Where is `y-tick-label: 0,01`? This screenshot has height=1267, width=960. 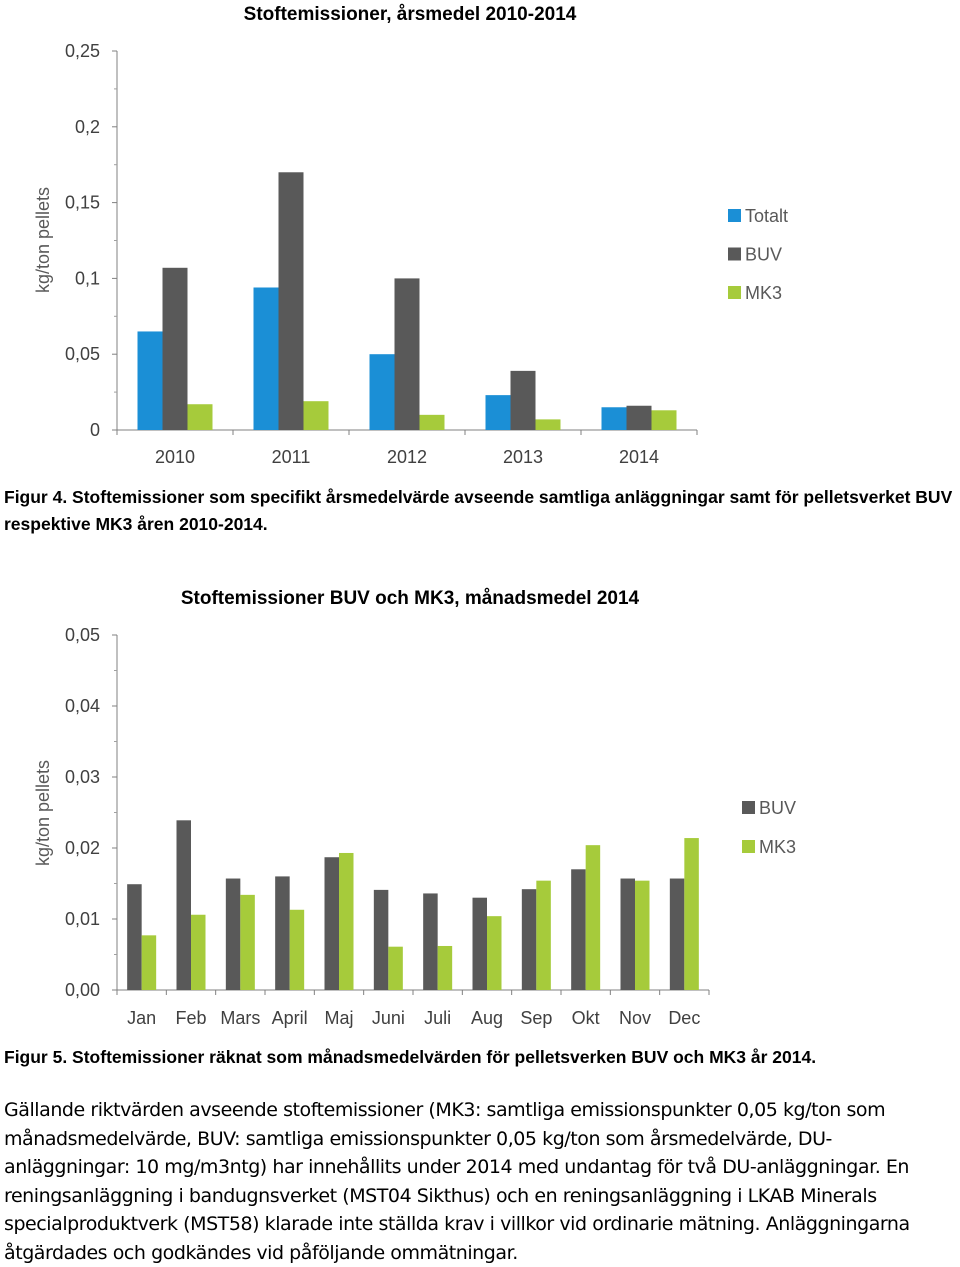 y-tick-label: 0,01 is located at coordinates (82, 919).